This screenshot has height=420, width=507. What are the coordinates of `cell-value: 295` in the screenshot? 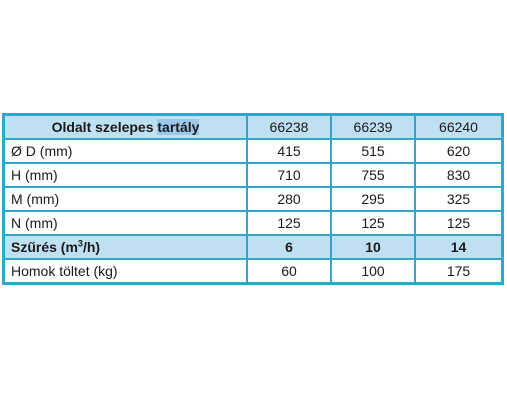 It's located at (373, 199).